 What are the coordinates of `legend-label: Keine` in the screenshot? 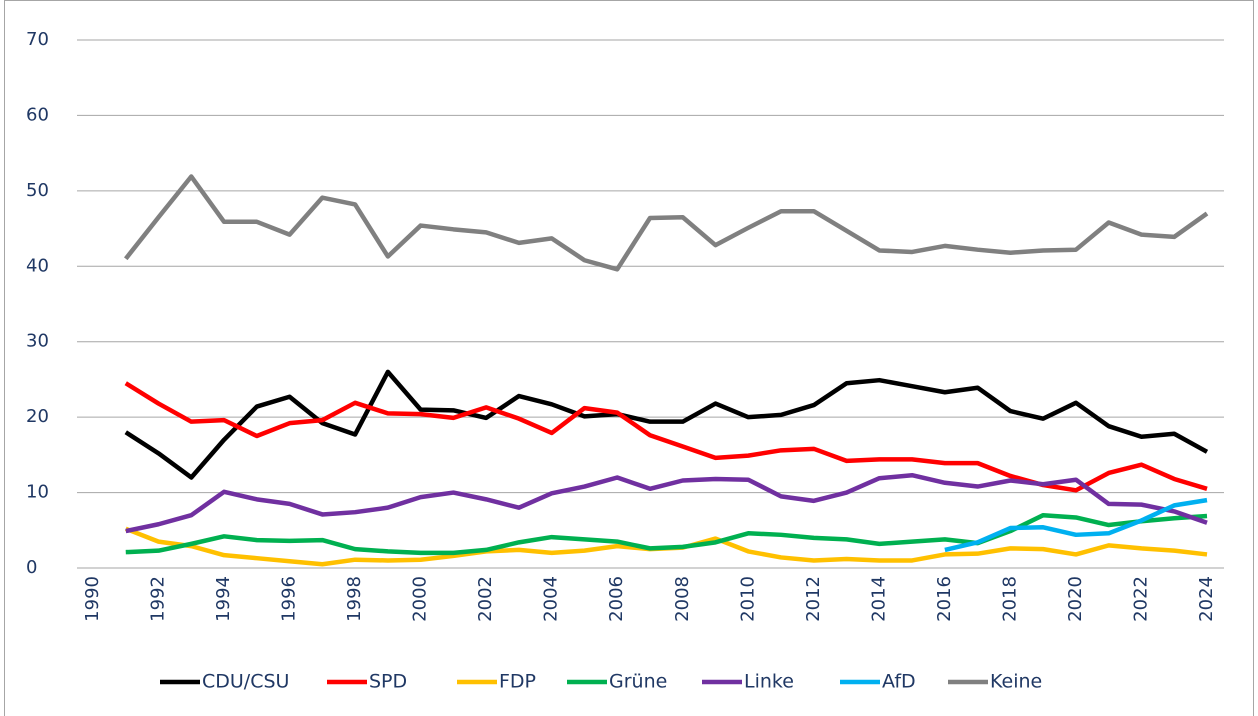 It's located at (1016, 682).